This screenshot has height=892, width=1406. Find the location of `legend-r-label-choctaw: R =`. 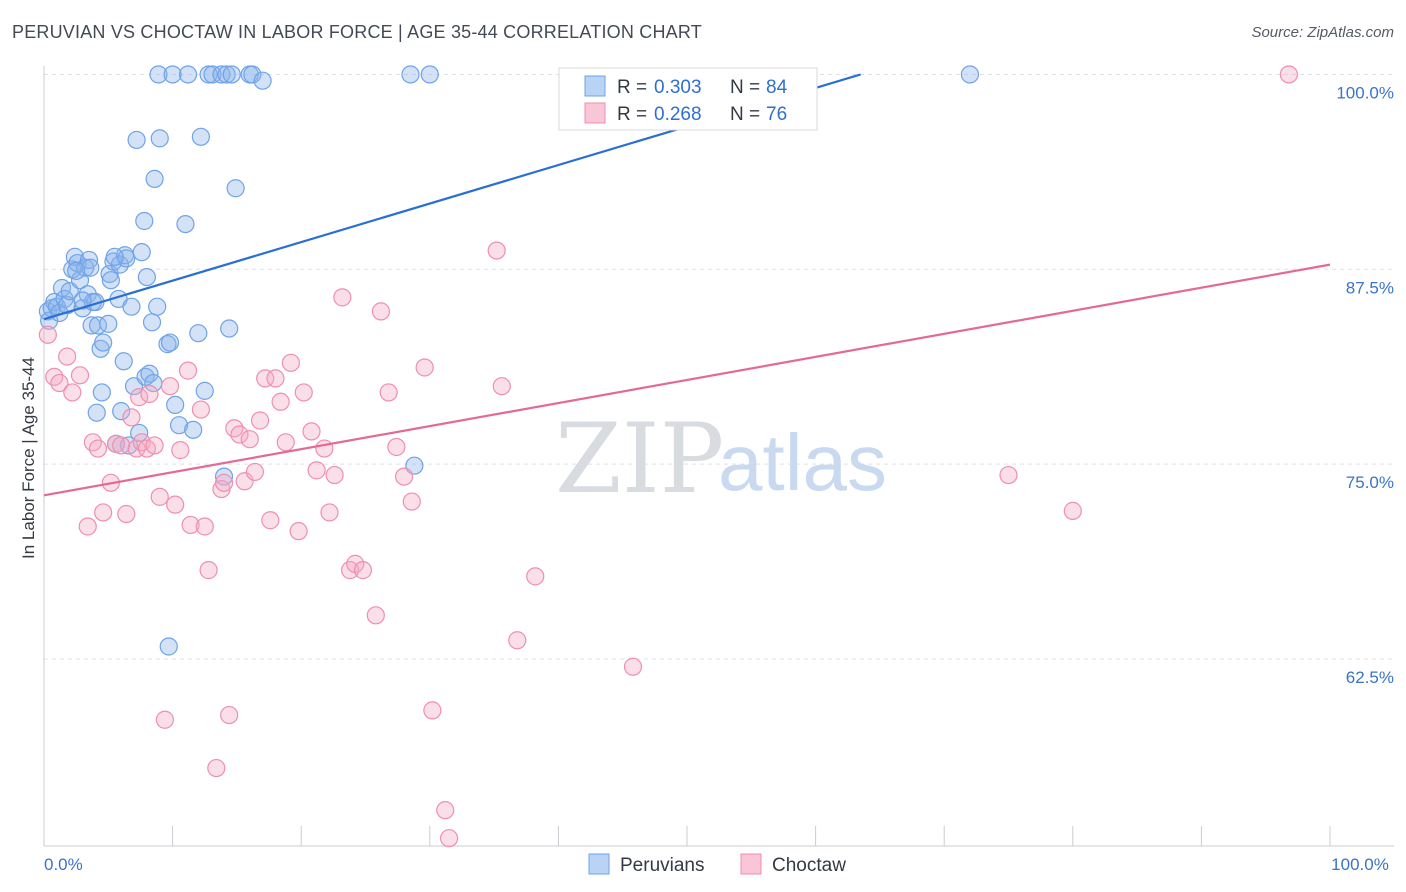

legend-r-label-choctaw: R = is located at coordinates (632, 114).